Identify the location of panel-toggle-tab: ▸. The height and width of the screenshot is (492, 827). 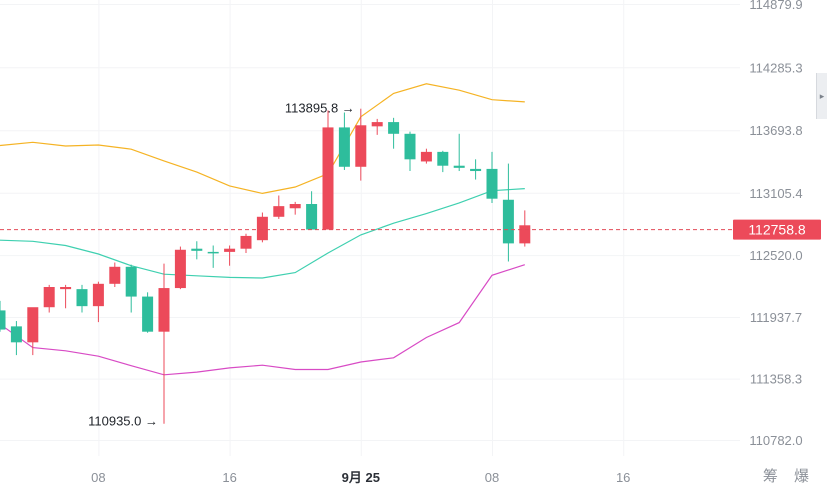
(821, 96).